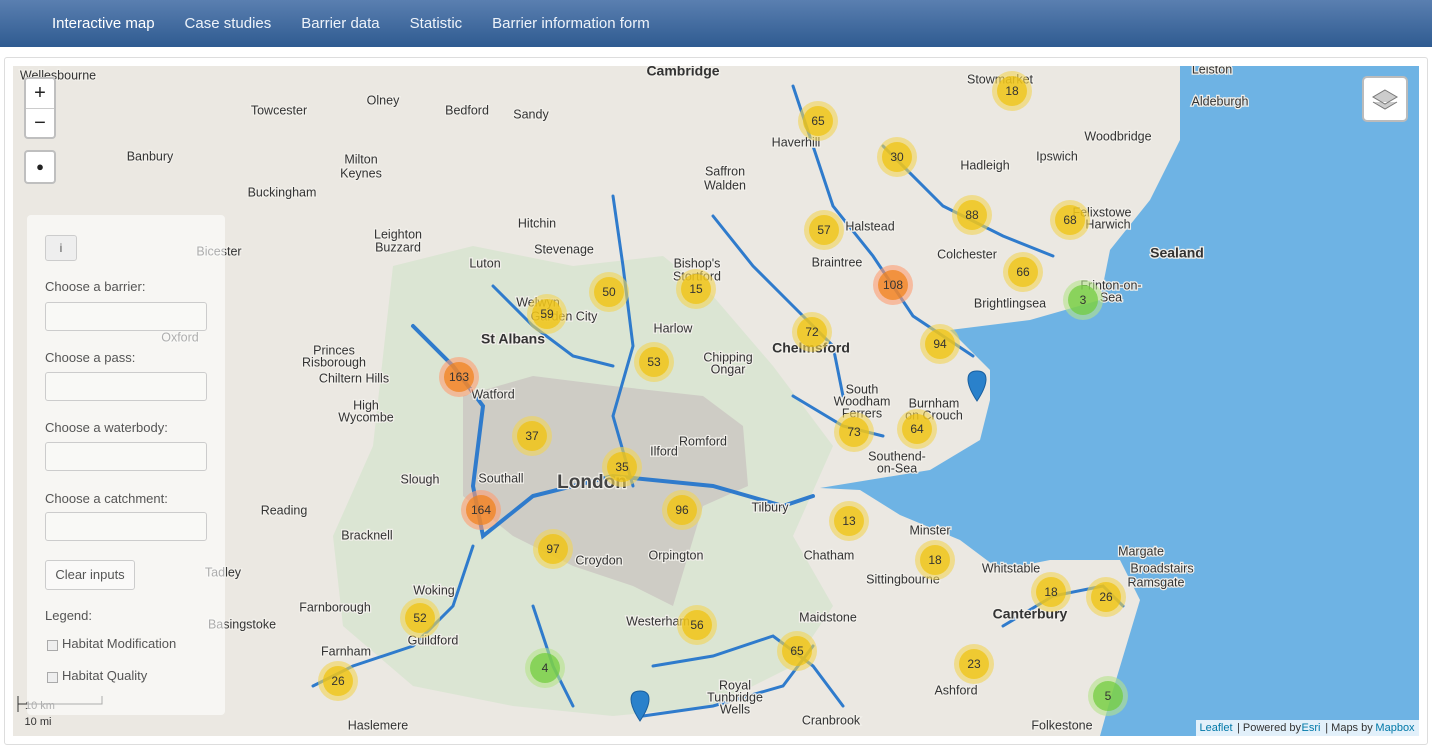 The height and width of the screenshot is (747, 1432). What do you see at coordinates (1349, 728) in the screenshot?
I see `attribution-text: | Maps by` at bounding box center [1349, 728].